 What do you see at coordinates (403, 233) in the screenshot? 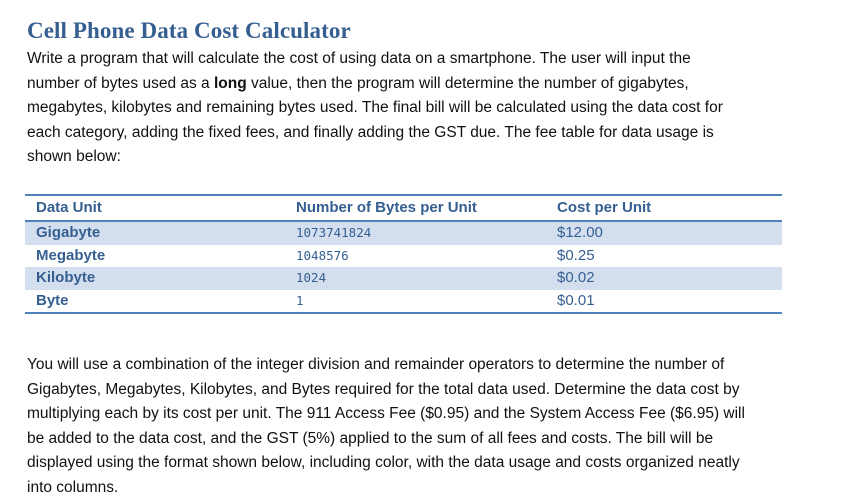
I see `table-row: Gigabyte 1073741824 $12.00` at bounding box center [403, 233].